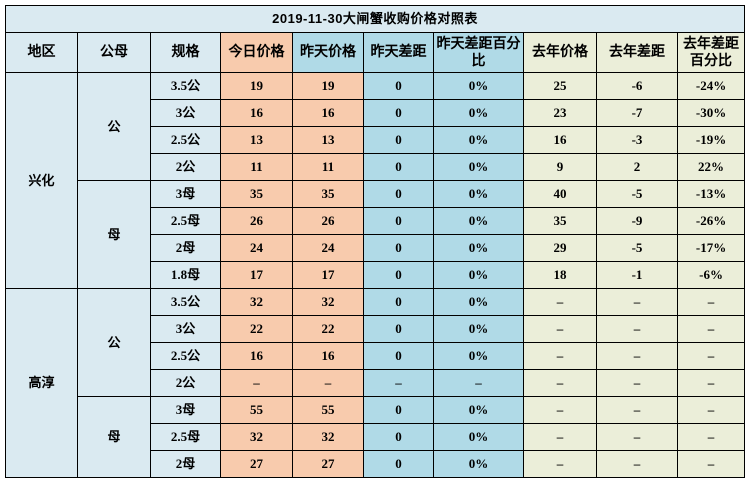  I want to click on last-year-diff-pct-cell: -13%, so click(711, 194).